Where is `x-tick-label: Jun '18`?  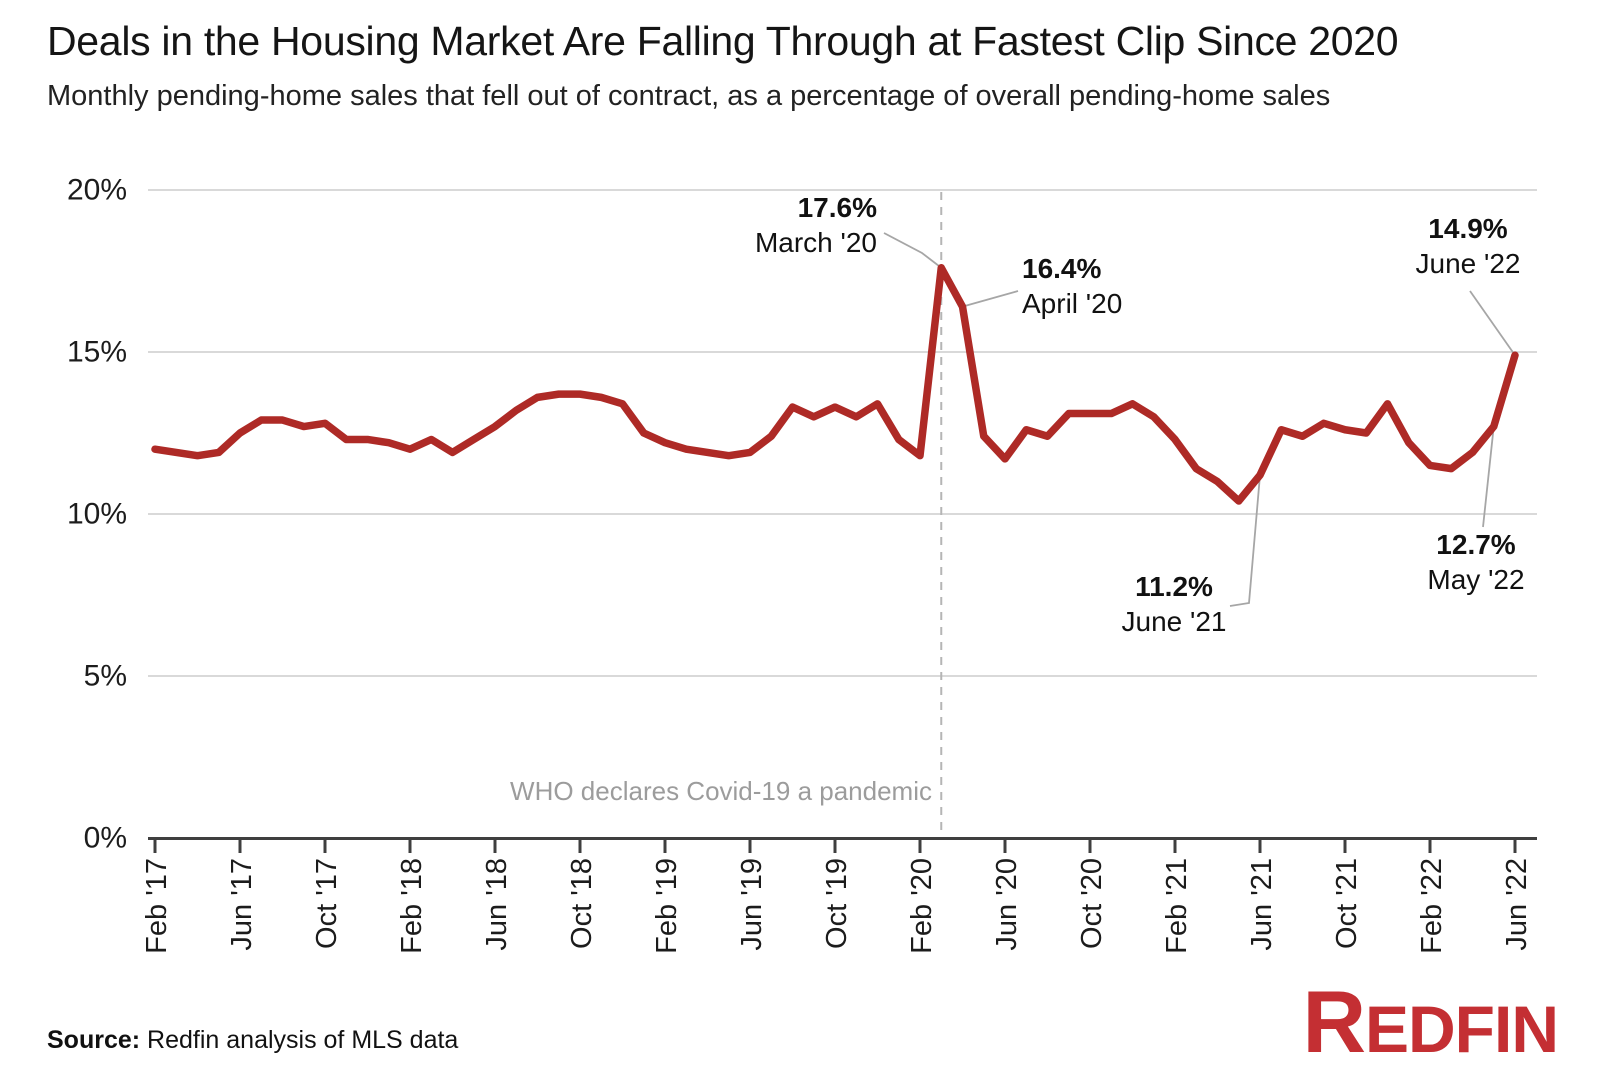
x-tick-label: Jun '18 is located at coordinates (497, 904).